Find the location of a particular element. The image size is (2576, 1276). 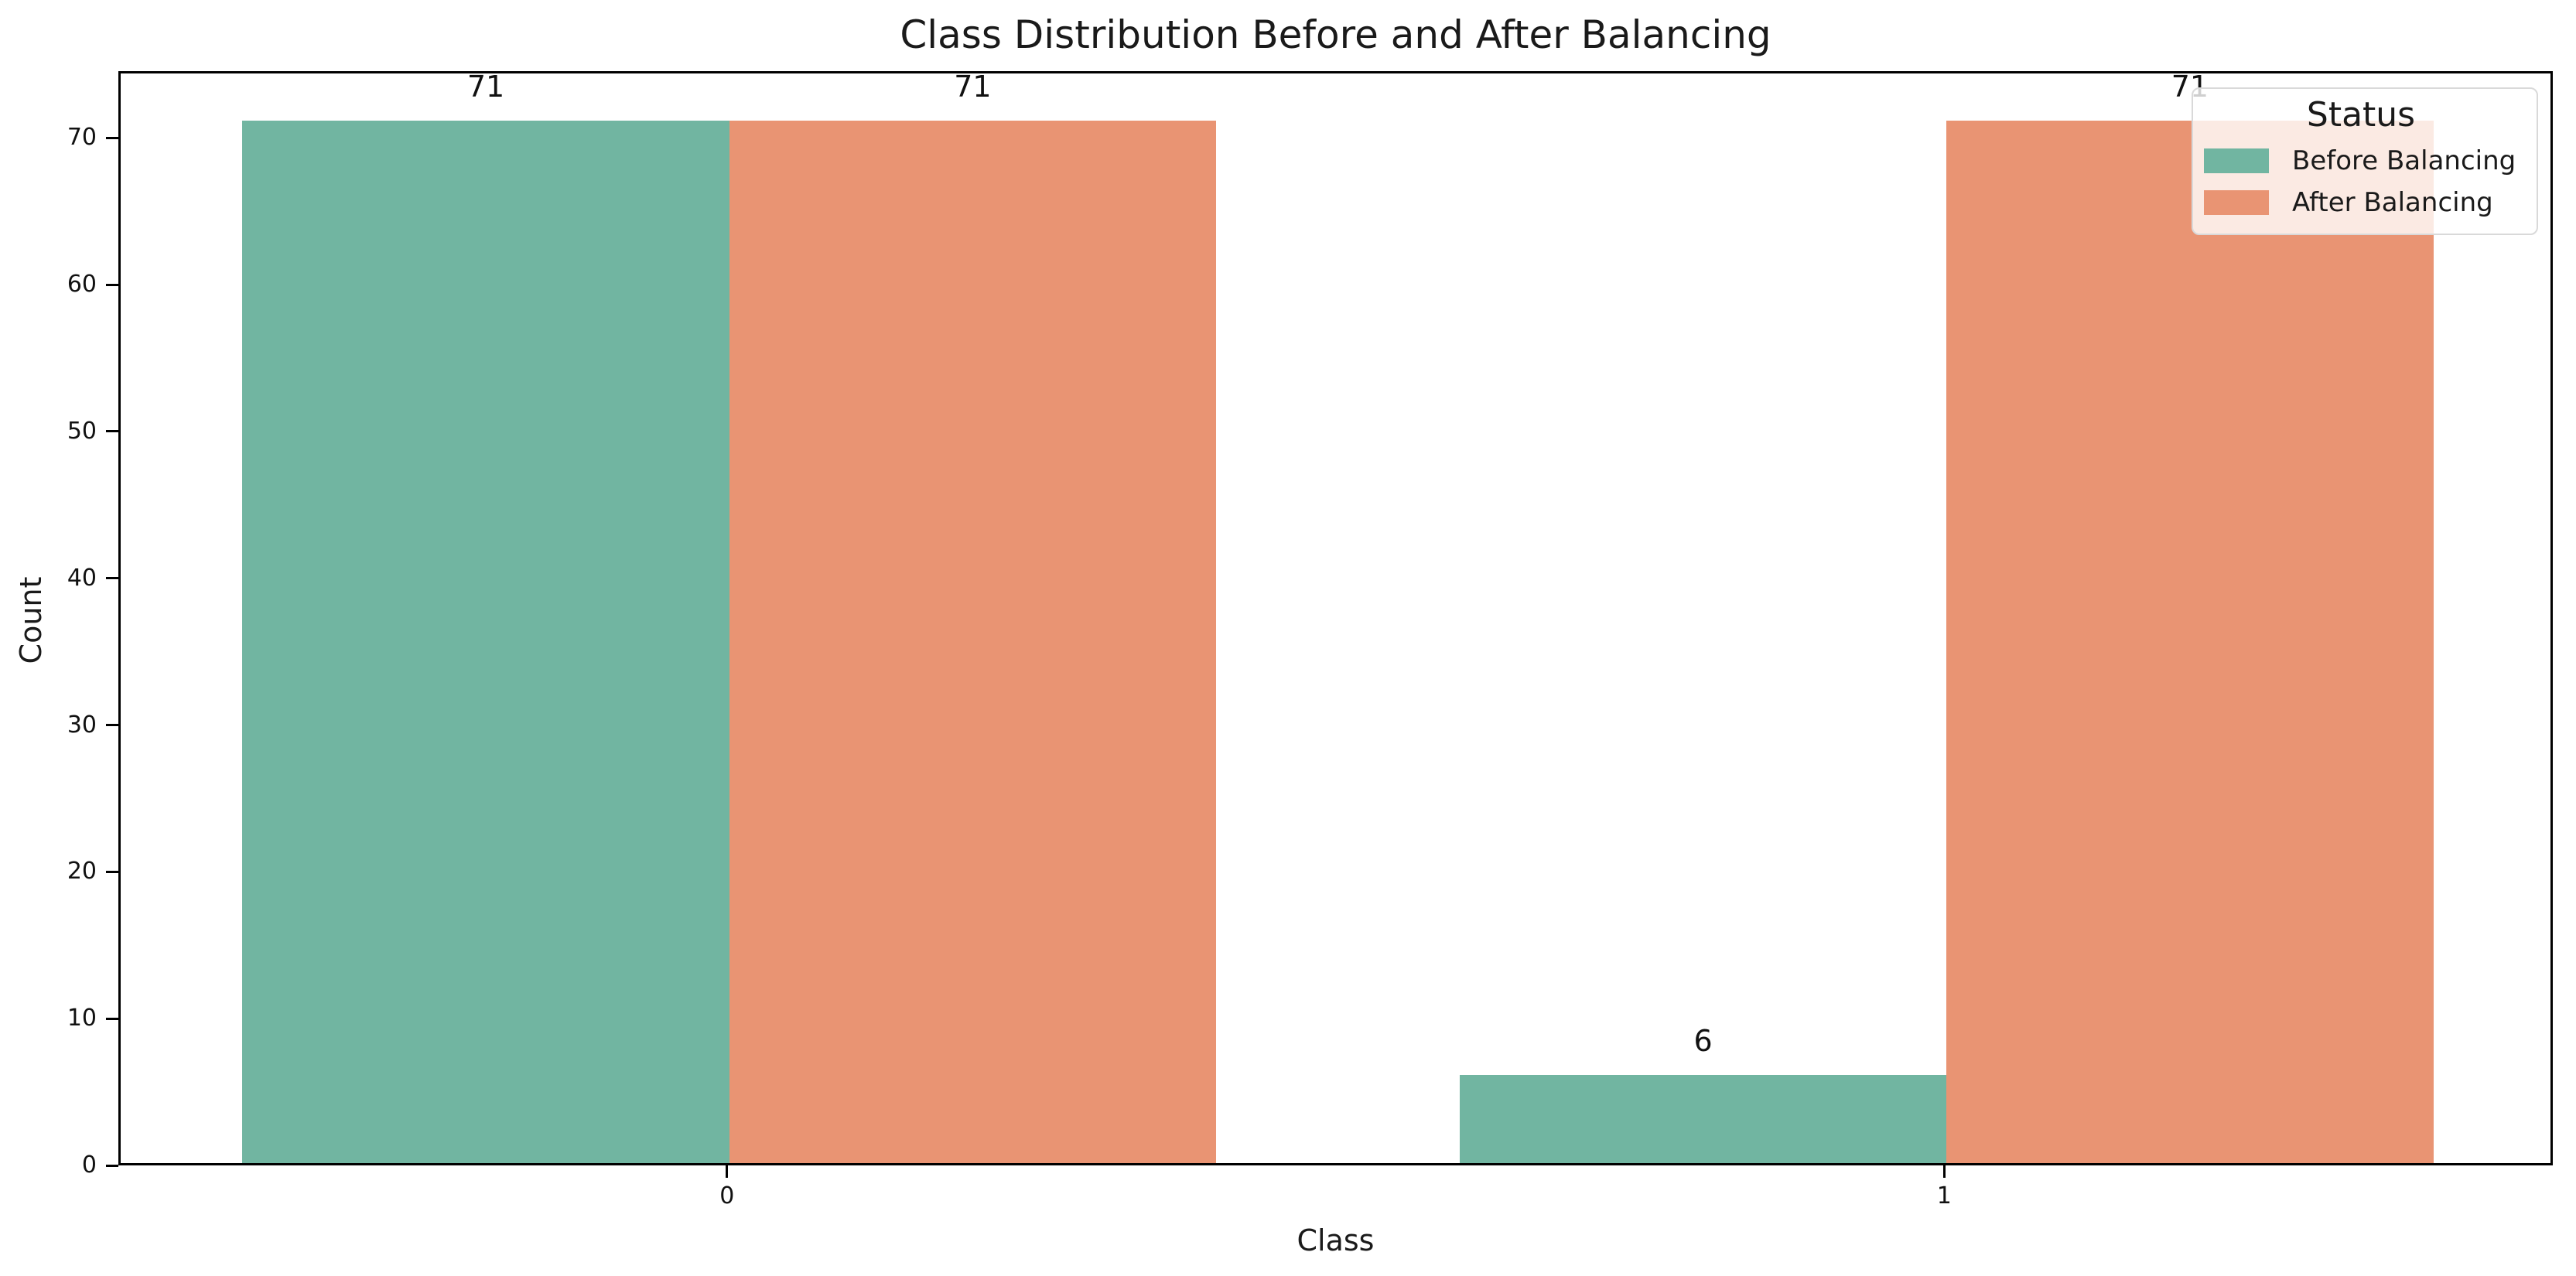

legend-item-label: Before Balancing is located at coordinates (2404, 160).